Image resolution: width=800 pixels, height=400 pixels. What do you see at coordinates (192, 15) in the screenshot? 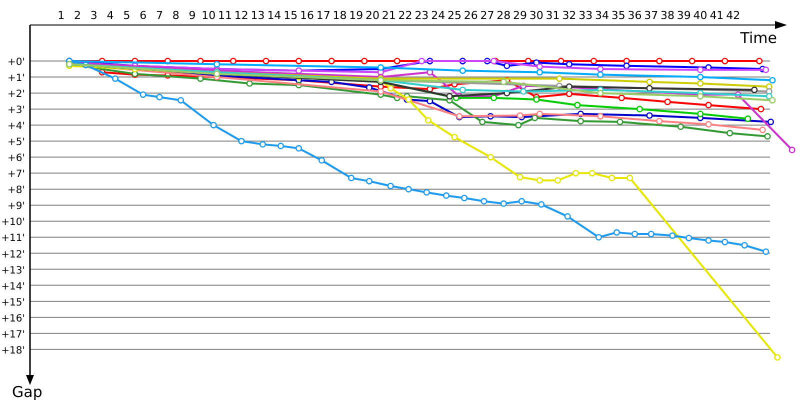
I see `x-tick-label: 9` at bounding box center [192, 15].